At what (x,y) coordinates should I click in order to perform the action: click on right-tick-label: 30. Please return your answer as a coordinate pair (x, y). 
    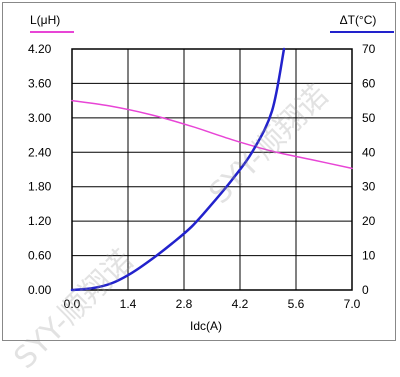
    Looking at the image, I should click on (369, 187).